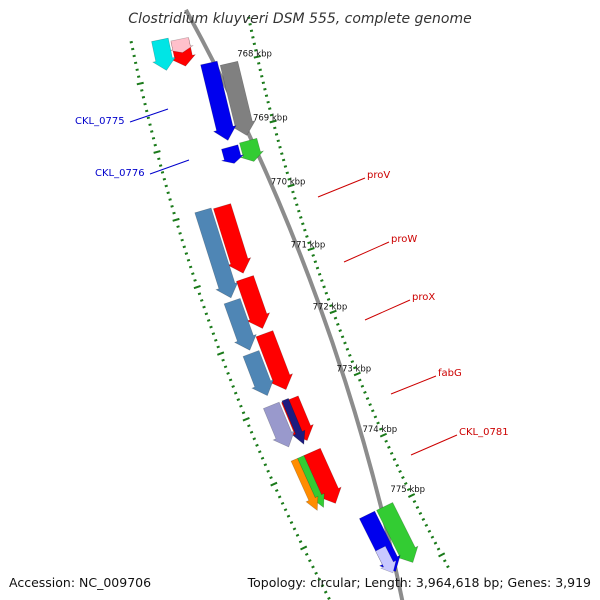  Describe the element at coordinates (354, 369) in the screenshot. I see `kbp-label: 773 kbp` at that location.